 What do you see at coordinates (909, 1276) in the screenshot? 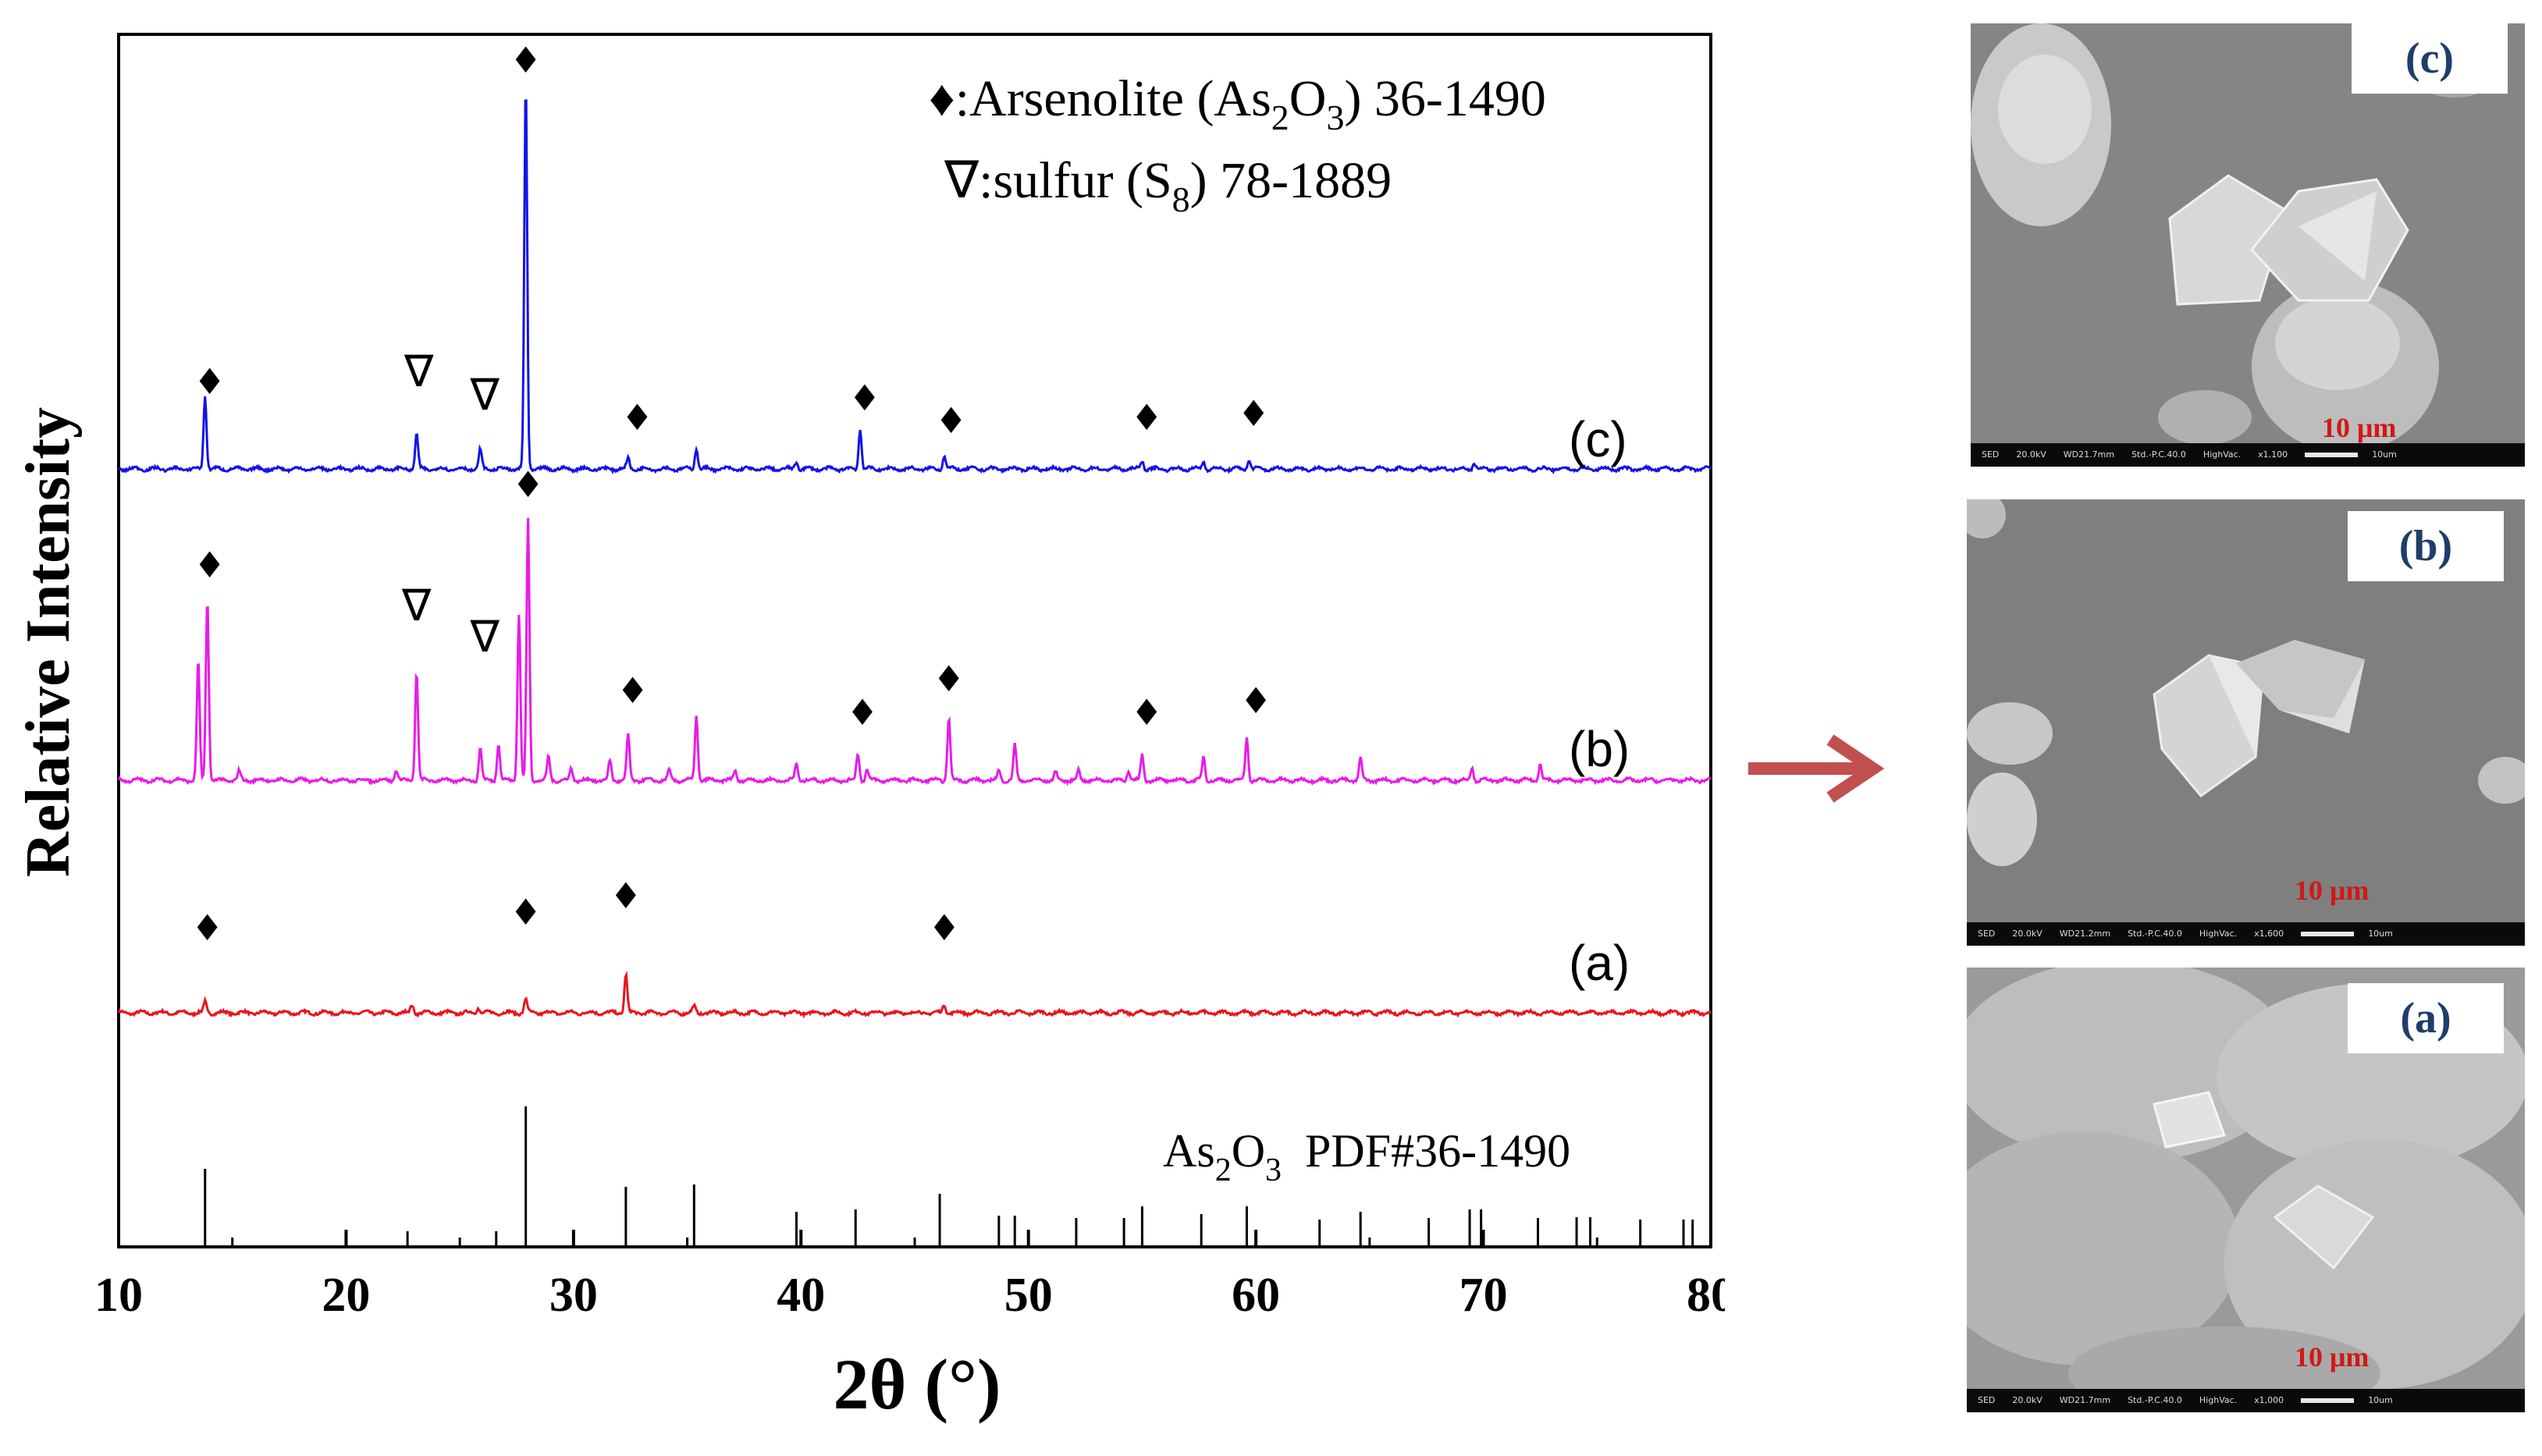
I see `x-axis-ticks: 10 20 30 40 50 60 70 80` at bounding box center [909, 1276].